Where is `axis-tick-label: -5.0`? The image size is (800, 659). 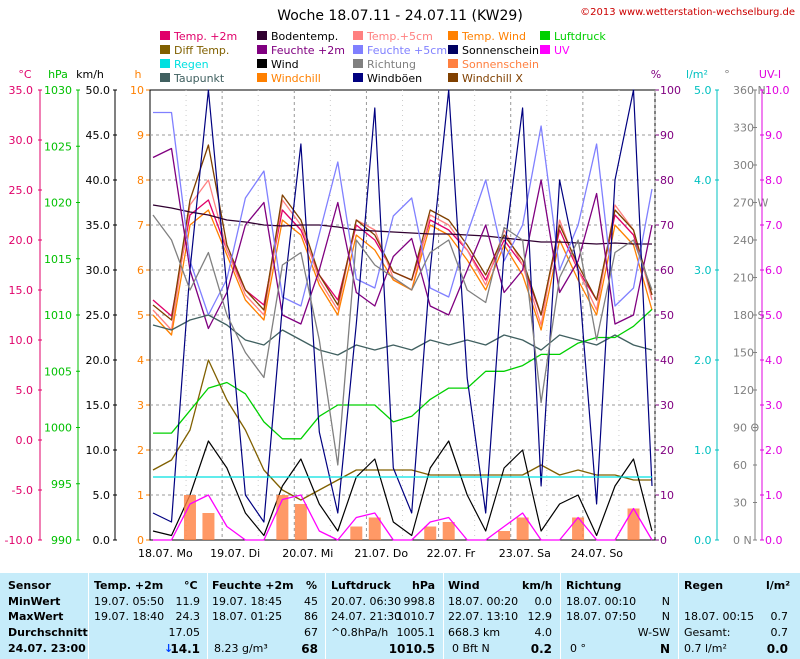
axis-tick-label: -5.0 is located at coordinates (22, 490).